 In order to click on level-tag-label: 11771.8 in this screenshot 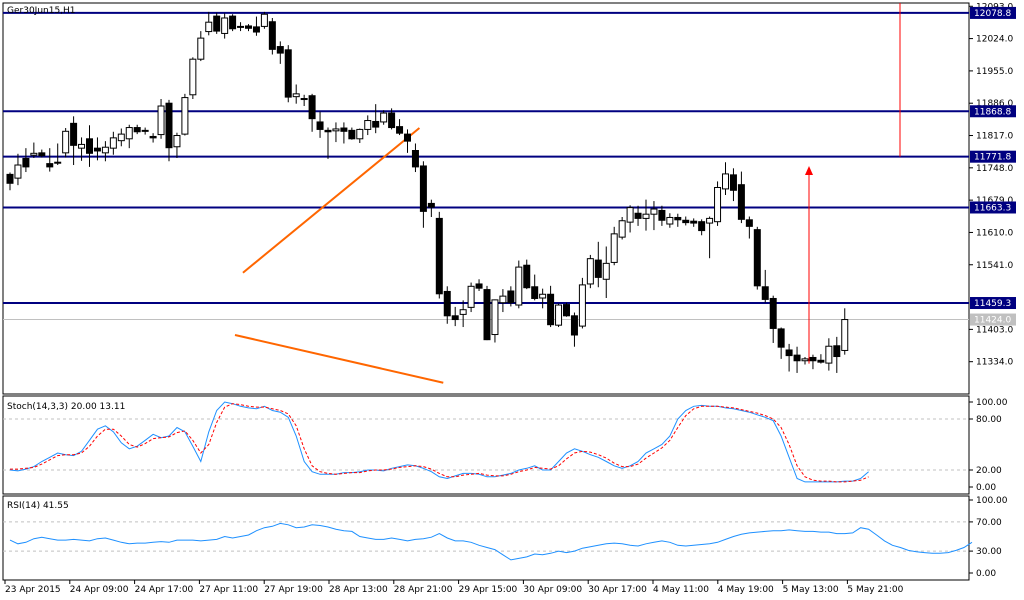, I will do `click(992, 158)`.